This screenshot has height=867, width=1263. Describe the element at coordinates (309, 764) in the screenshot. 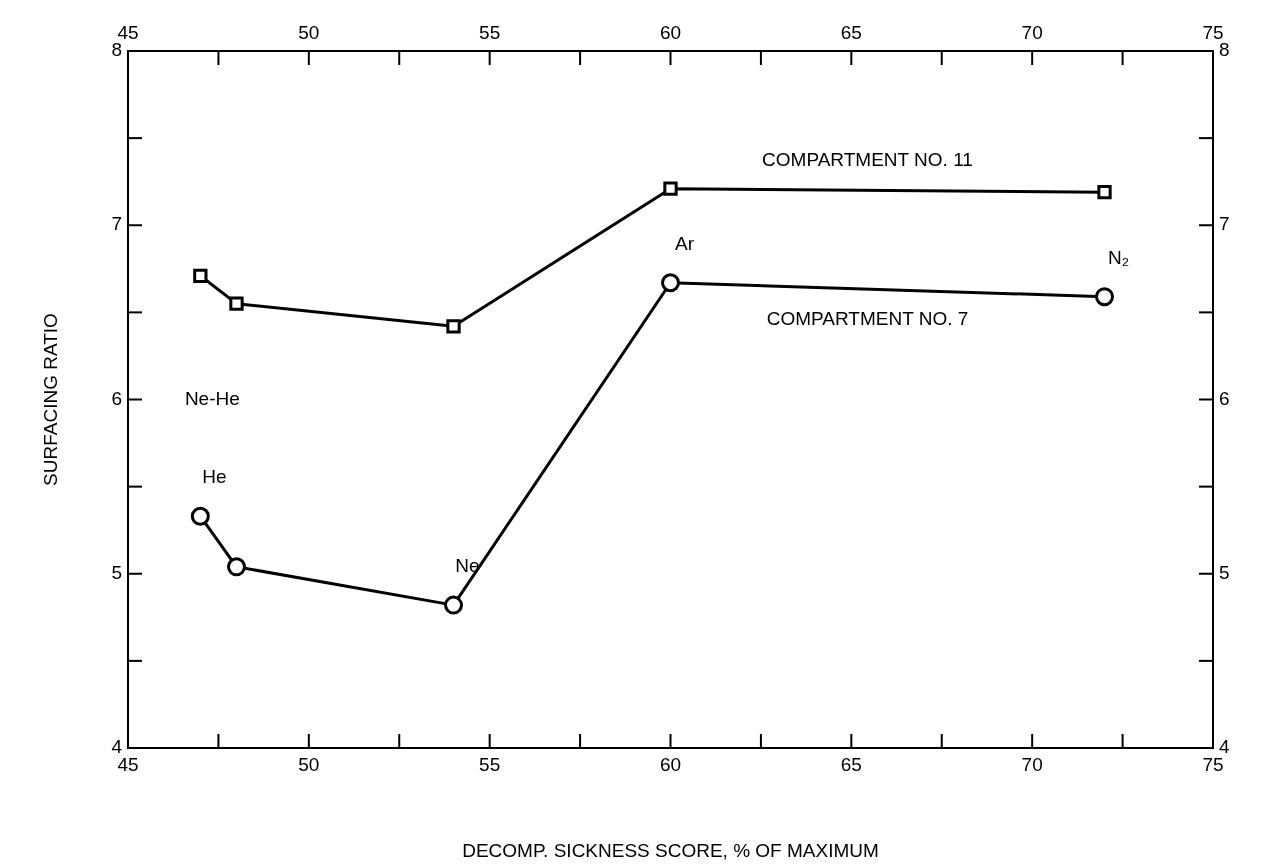

I see `x-tick-label: 50` at that location.